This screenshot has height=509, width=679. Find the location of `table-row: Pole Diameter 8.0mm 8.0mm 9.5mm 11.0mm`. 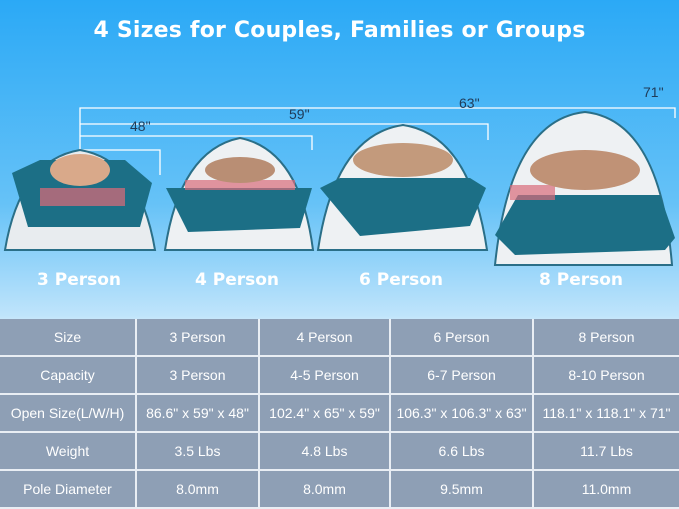

table-row: Pole Diameter 8.0mm 8.0mm 9.5mm 11.0mm is located at coordinates (339, 489).